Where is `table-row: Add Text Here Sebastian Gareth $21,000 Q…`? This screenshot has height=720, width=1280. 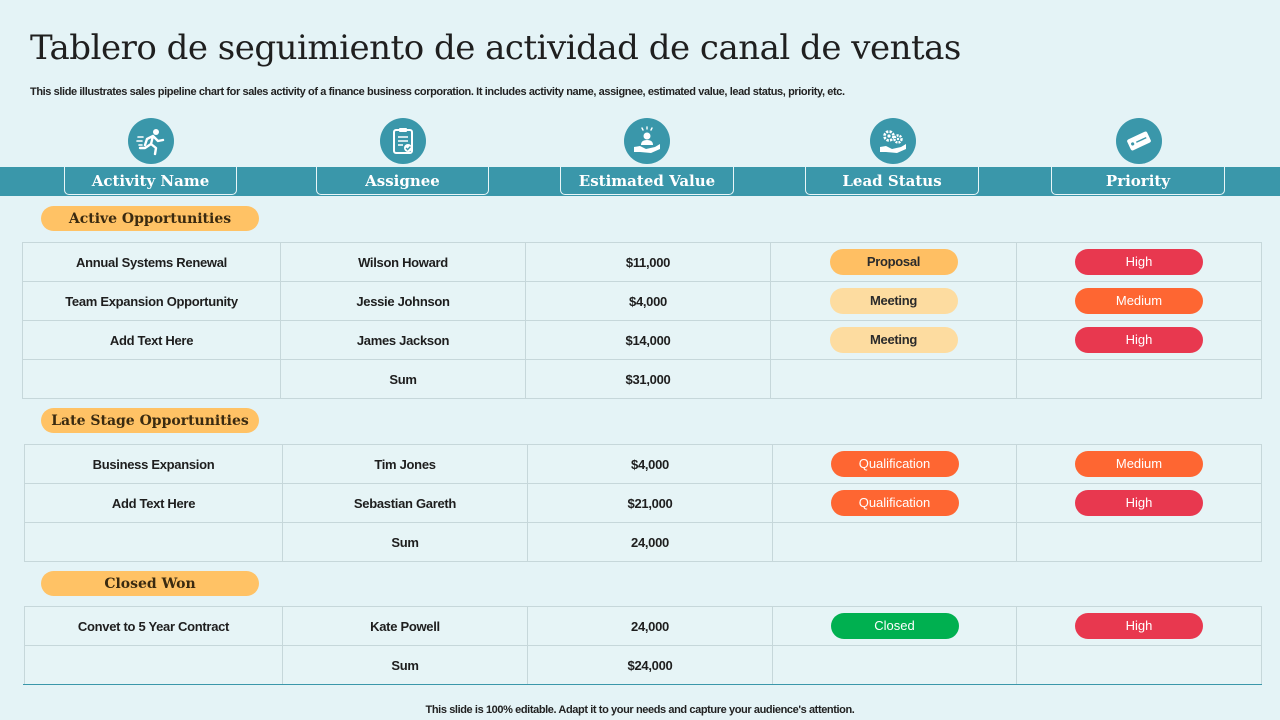
table-row: Add Text Here Sebastian Gareth $21,000 Q… is located at coordinates (643, 503).